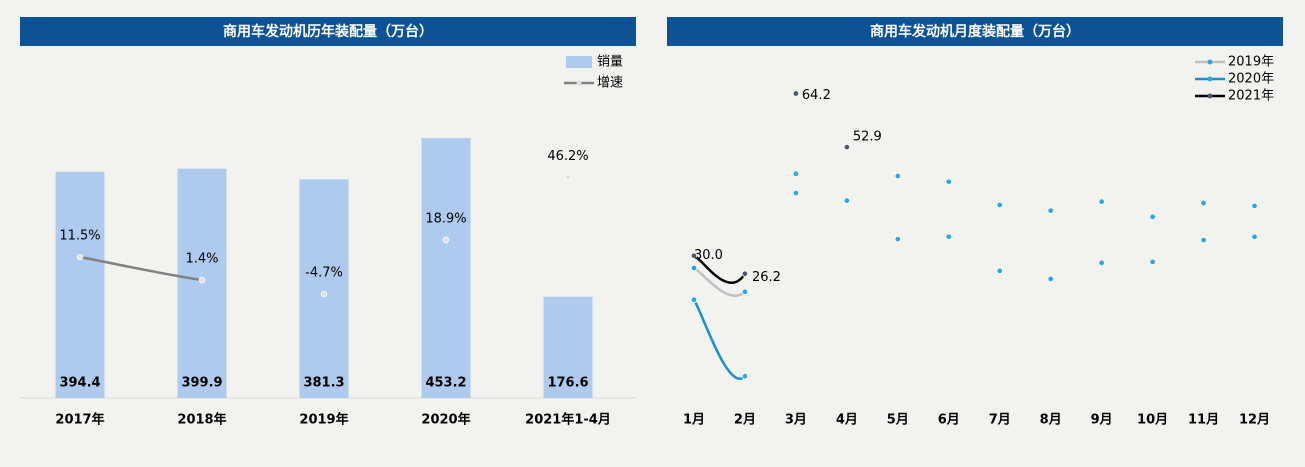  What do you see at coordinates (323, 383) in the screenshot?
I see `data-label: 381.3` at bounding box center [323, 383].